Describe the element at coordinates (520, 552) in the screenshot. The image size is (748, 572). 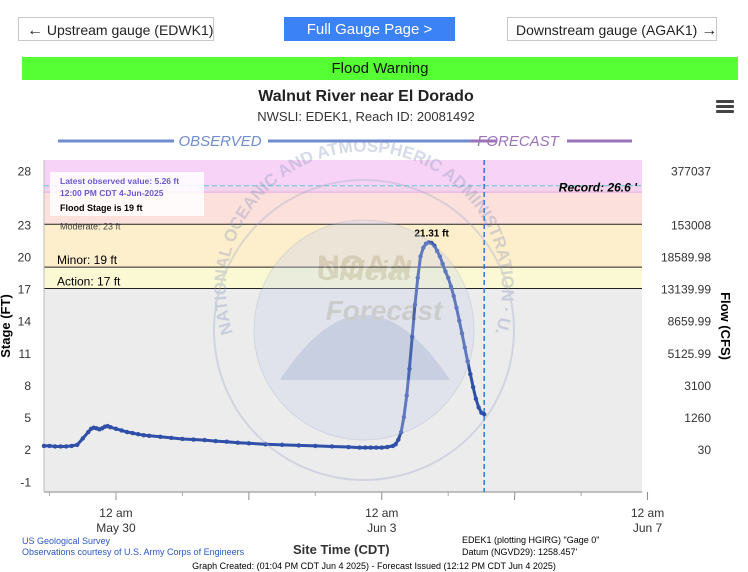
I see `datum-info: Datum (NGVD29): 1258.457'` at that location.